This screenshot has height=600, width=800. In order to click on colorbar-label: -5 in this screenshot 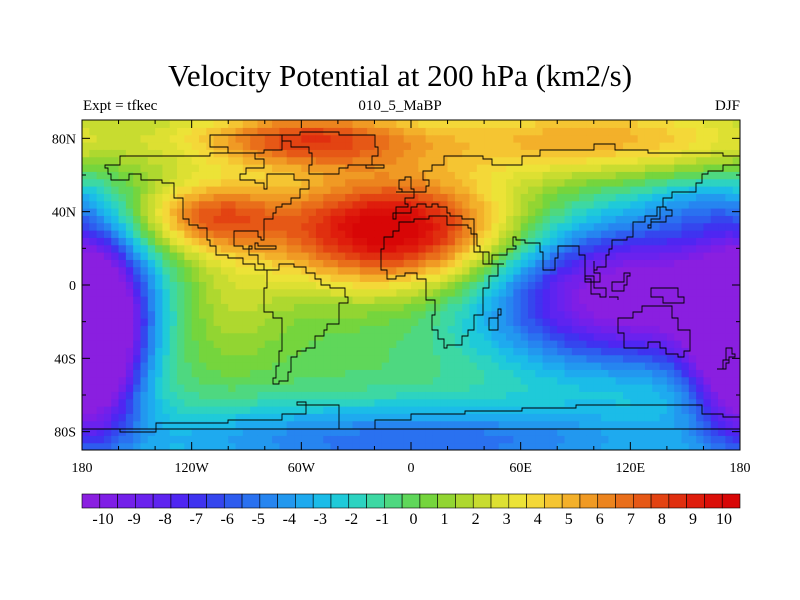, I will do `click(258, 519)`.